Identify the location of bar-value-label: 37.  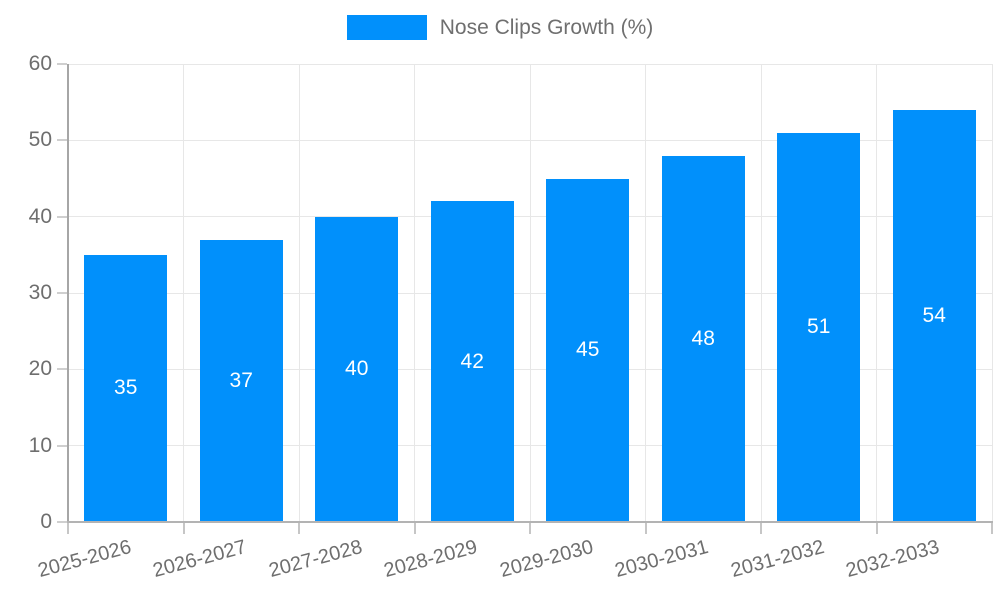
(241, 380).